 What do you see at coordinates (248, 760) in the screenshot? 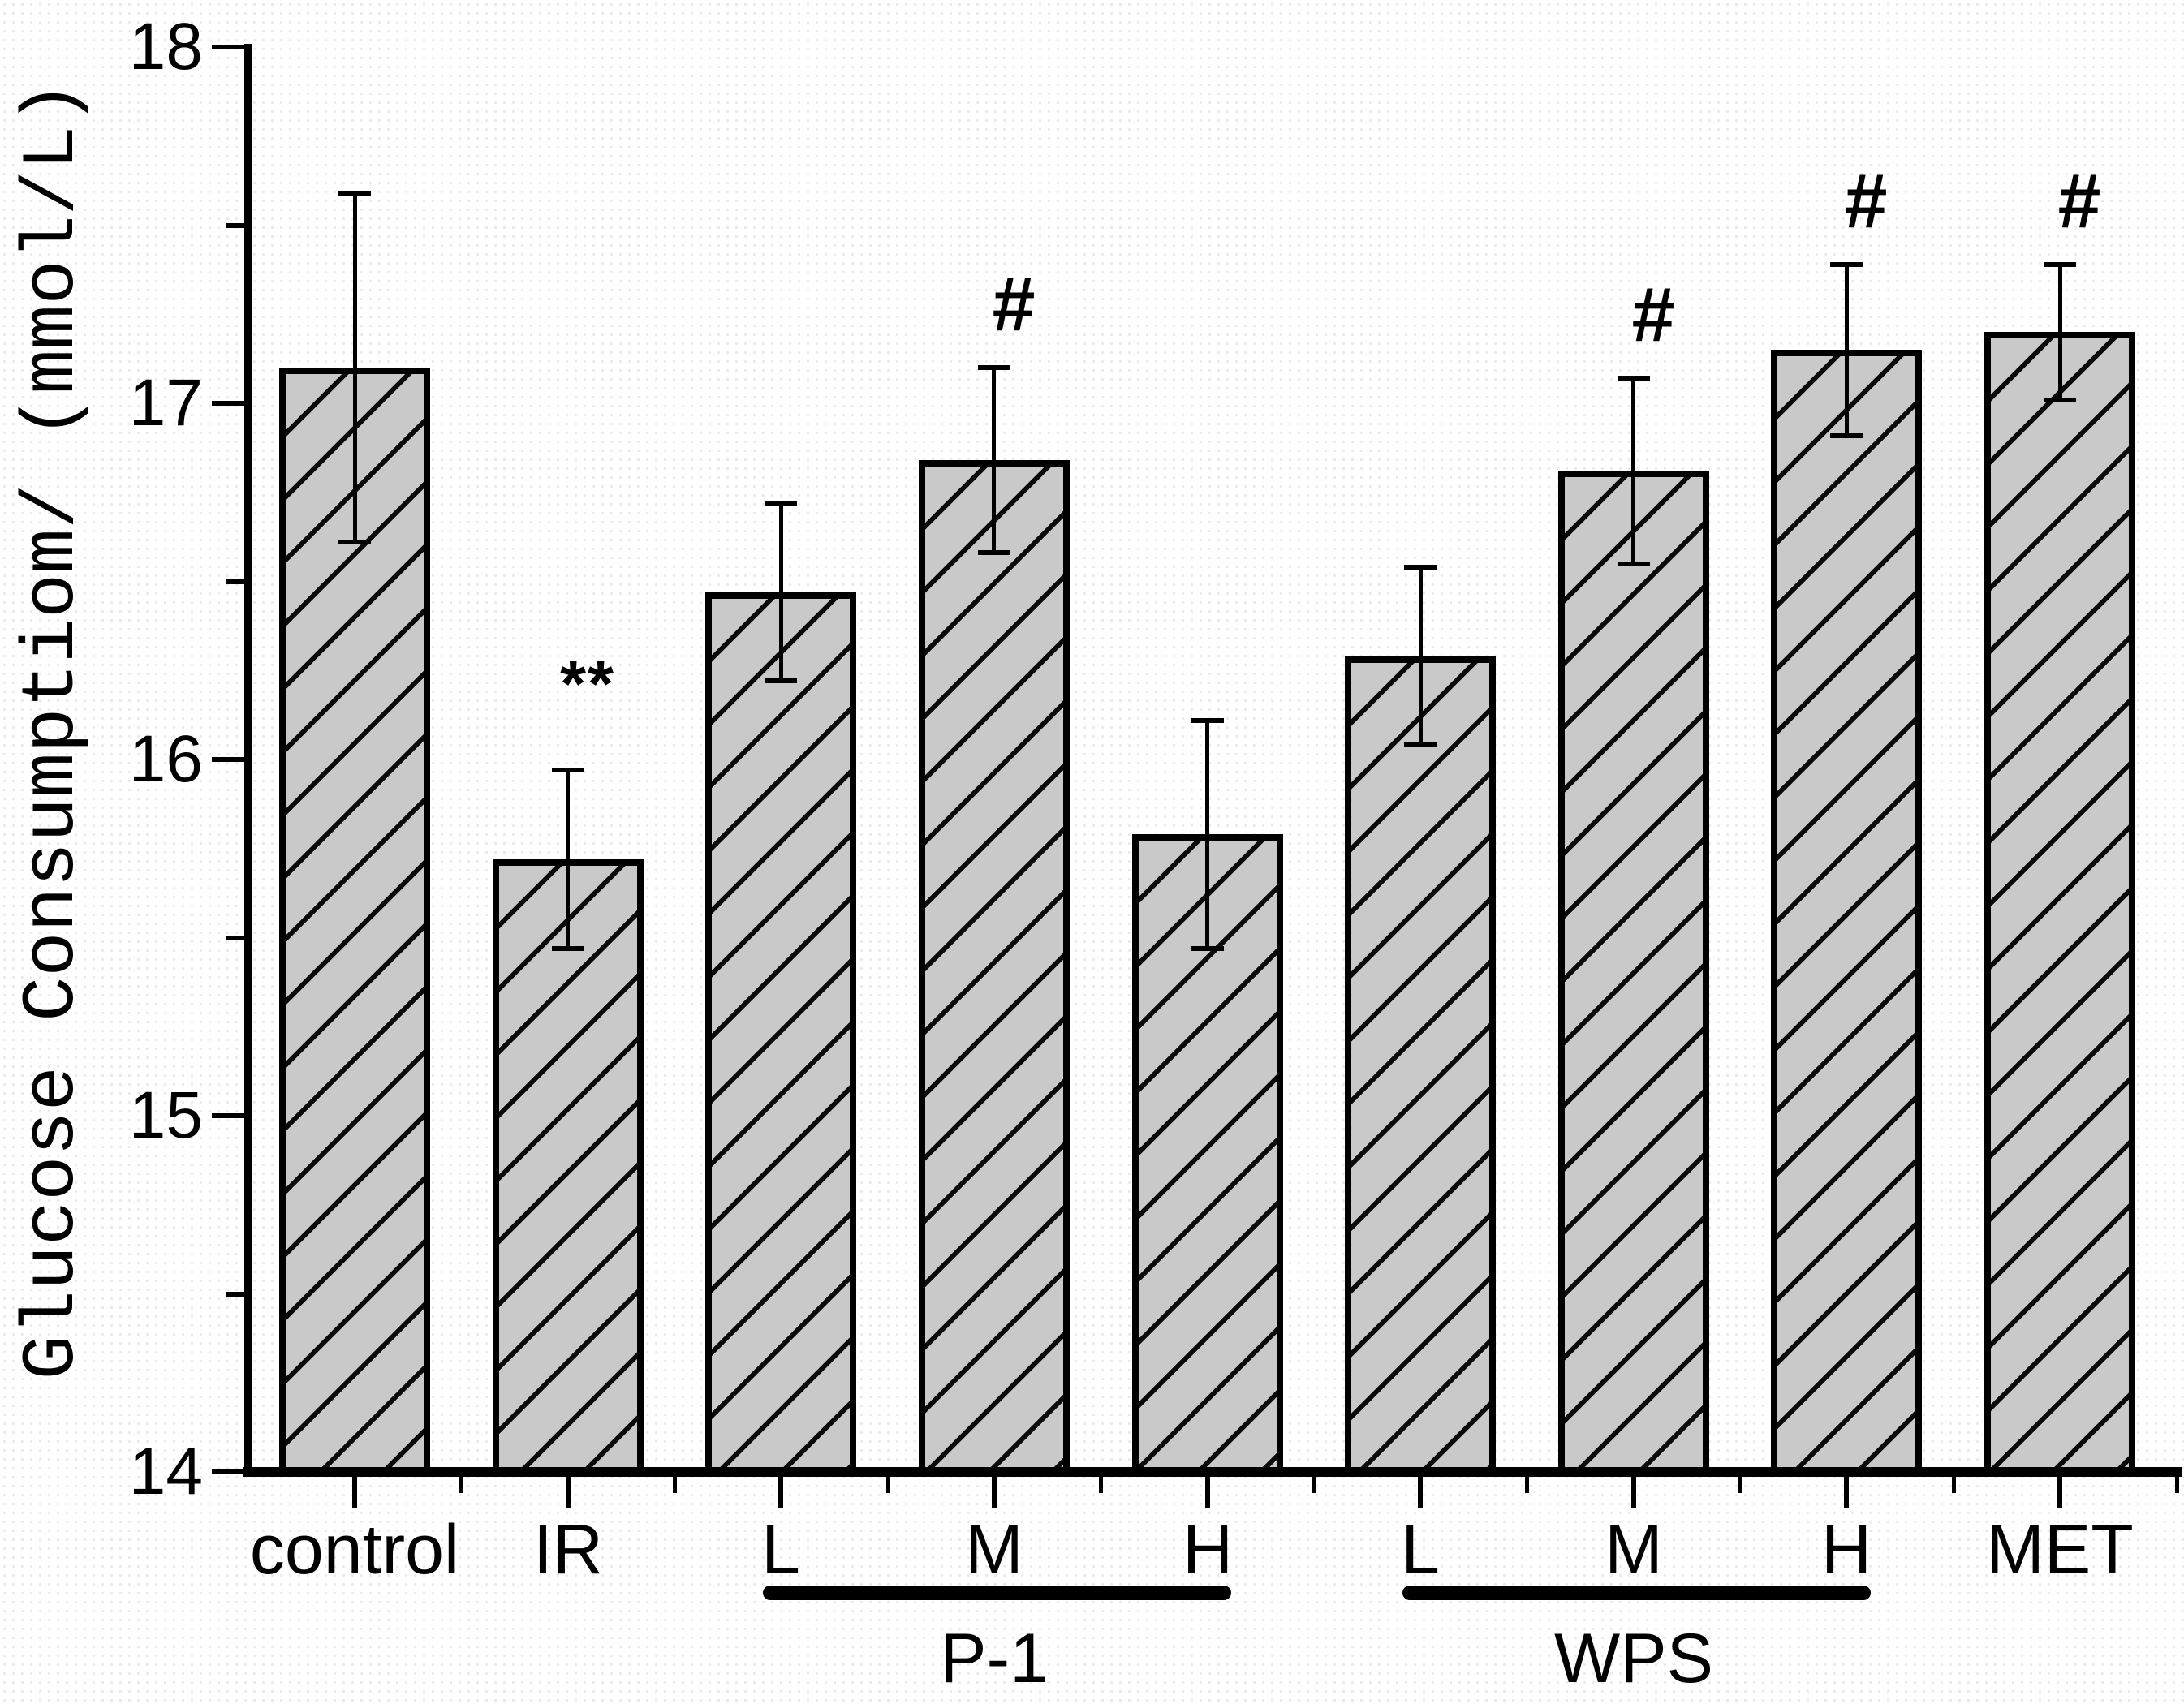
I see `y-axis-line` at bounding box center [248, 760].